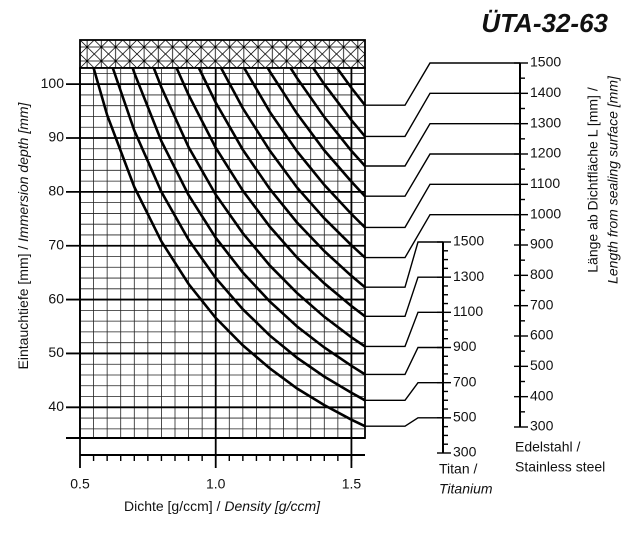 This screenshot has height=548, width=642. What do you see at coordinates (613, 179) in the screenshot?
I see `right-label-italic: Length from sealing surface [mm]` at bounding box center [613, 179].